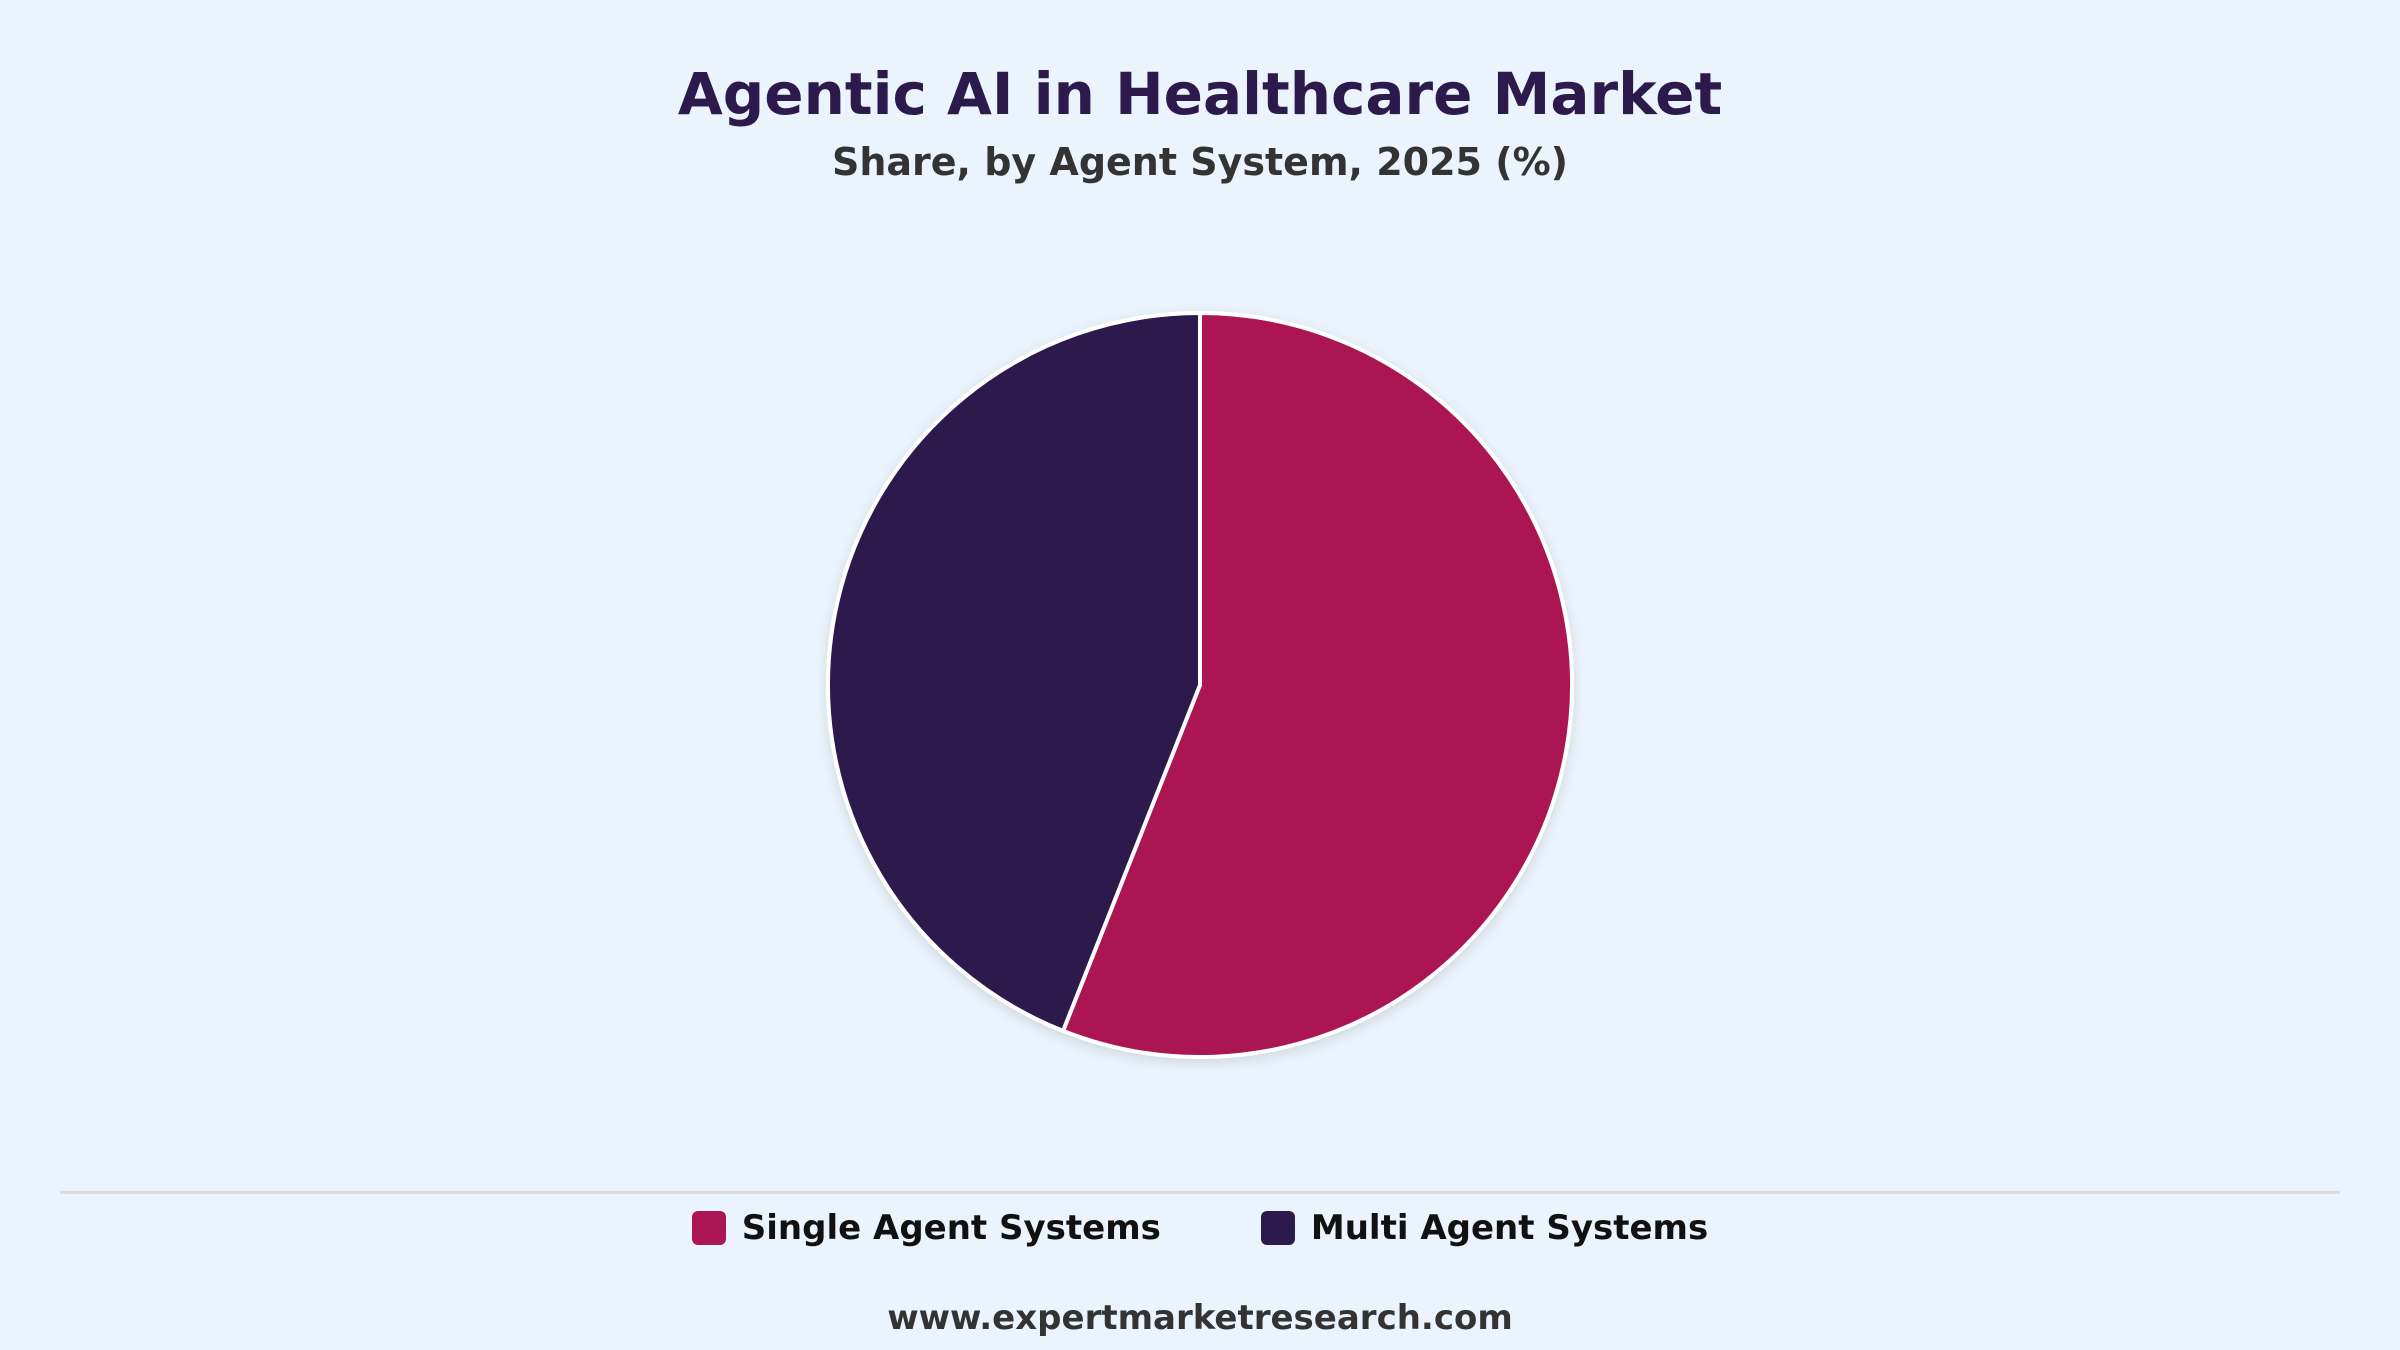 The image size is (2400, 1350). I want to click on source-footer: www.expertmarketresearch.com, so click(1200, 1318).